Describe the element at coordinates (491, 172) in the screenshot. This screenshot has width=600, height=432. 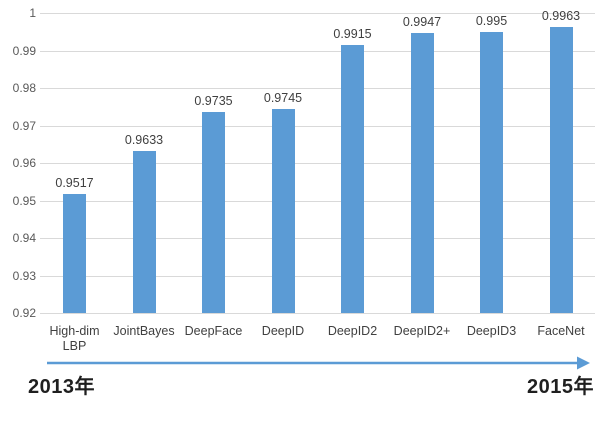
I see `bar-deepid3` at that location.